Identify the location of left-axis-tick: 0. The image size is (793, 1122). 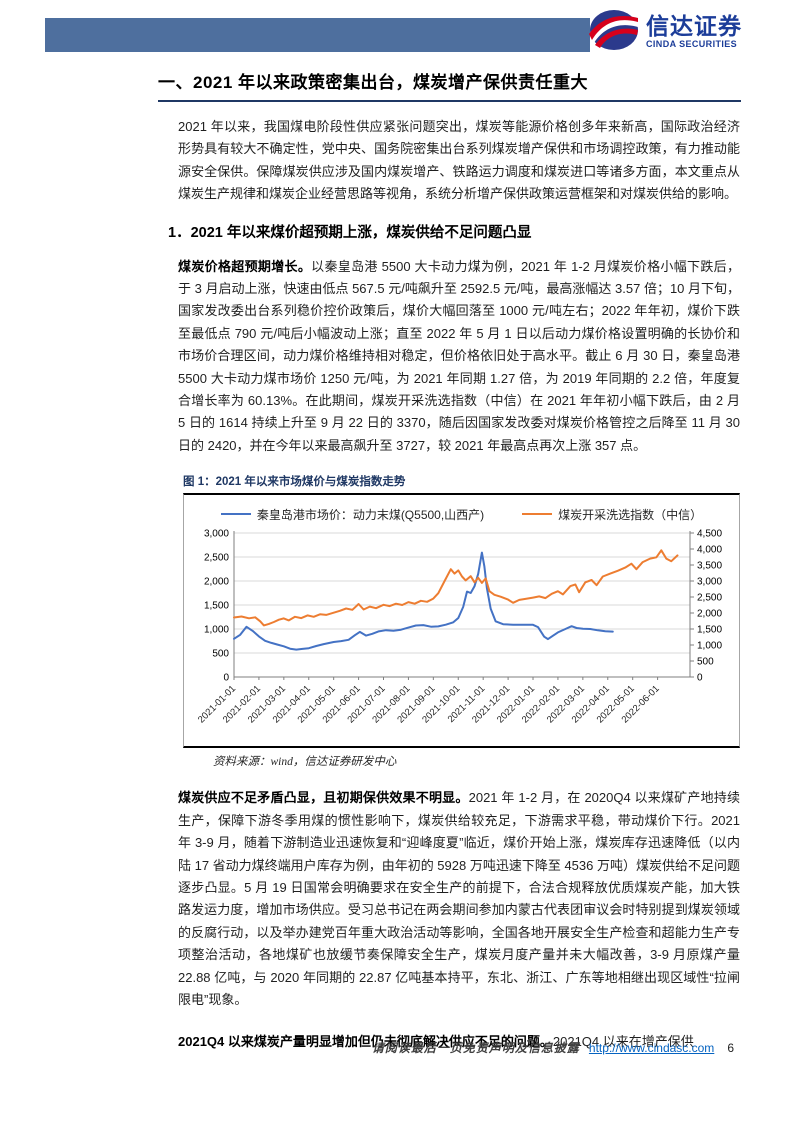
(226, 678).